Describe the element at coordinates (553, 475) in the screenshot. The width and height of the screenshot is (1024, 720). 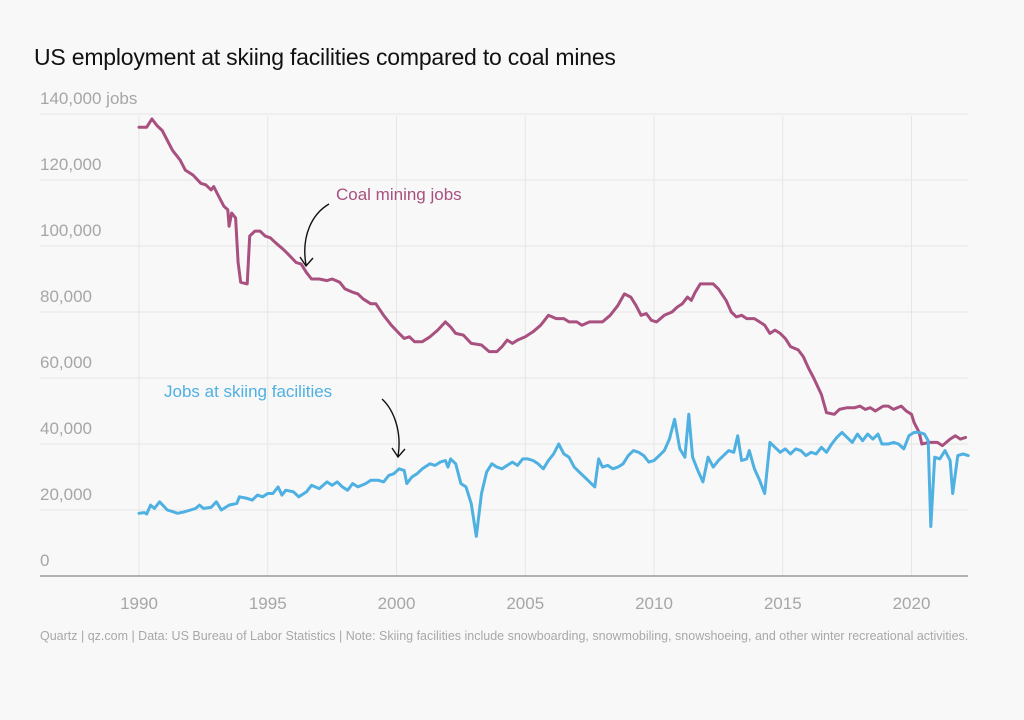
I see `series-line-skiing` at that location.